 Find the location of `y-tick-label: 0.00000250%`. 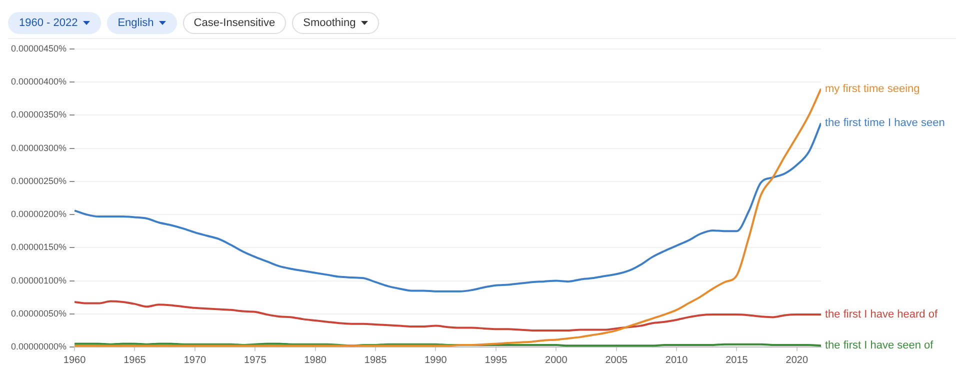

y-tick-label: 0.00000250% is located at coordinates (38, 181).